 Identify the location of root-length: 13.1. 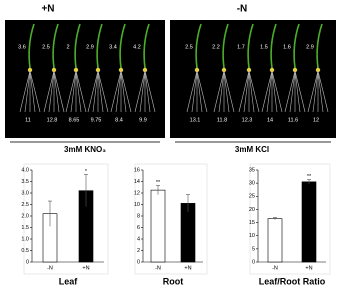
(195, 120).